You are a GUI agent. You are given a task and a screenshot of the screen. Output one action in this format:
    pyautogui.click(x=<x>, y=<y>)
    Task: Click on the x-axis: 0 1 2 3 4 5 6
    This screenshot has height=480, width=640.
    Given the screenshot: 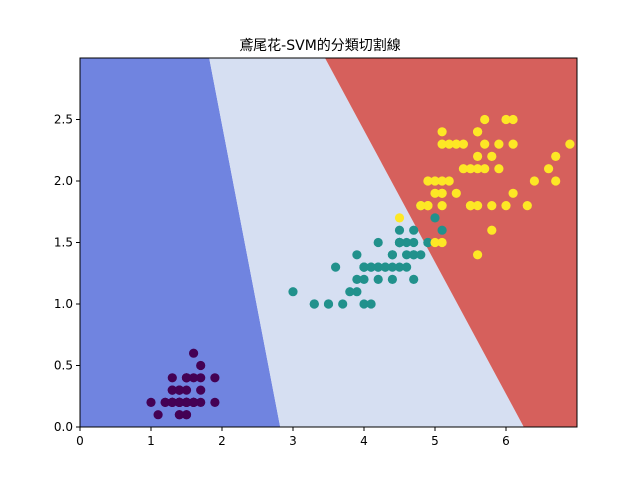 What is the action you would take?
    pyautogui.click(x=293, y=437)
    